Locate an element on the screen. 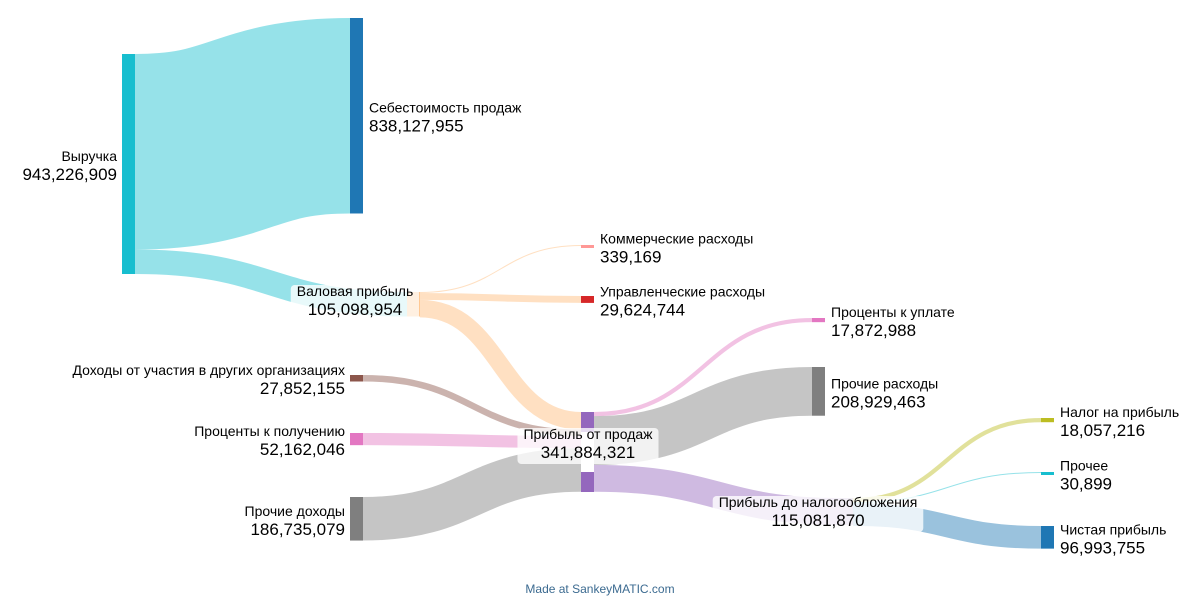 Image resolution: width=1200 pixels, height=600 pixels. node-other is located at coordinates (1047, 473).